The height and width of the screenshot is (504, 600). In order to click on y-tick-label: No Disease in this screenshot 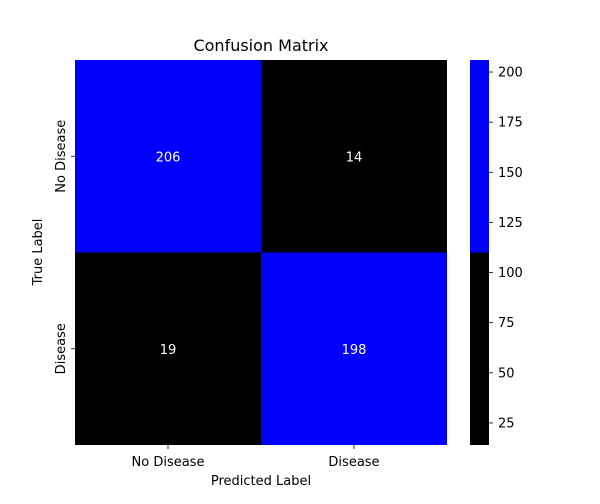, I will do `click(61, 156)`.